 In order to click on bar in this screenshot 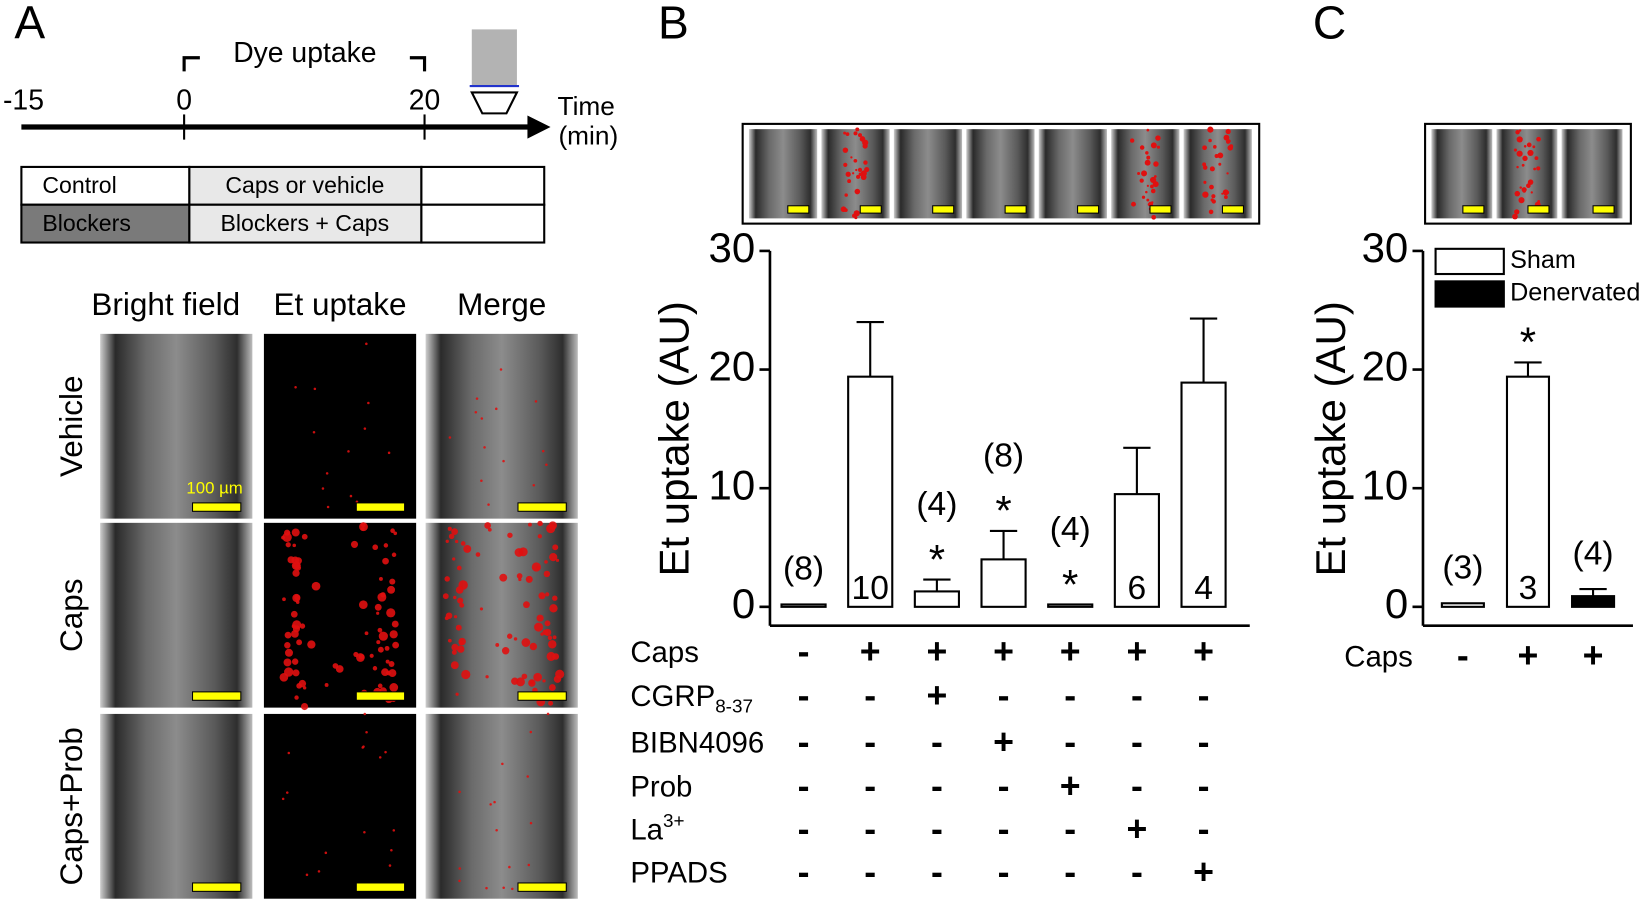, I will do `click(803, 605)`.